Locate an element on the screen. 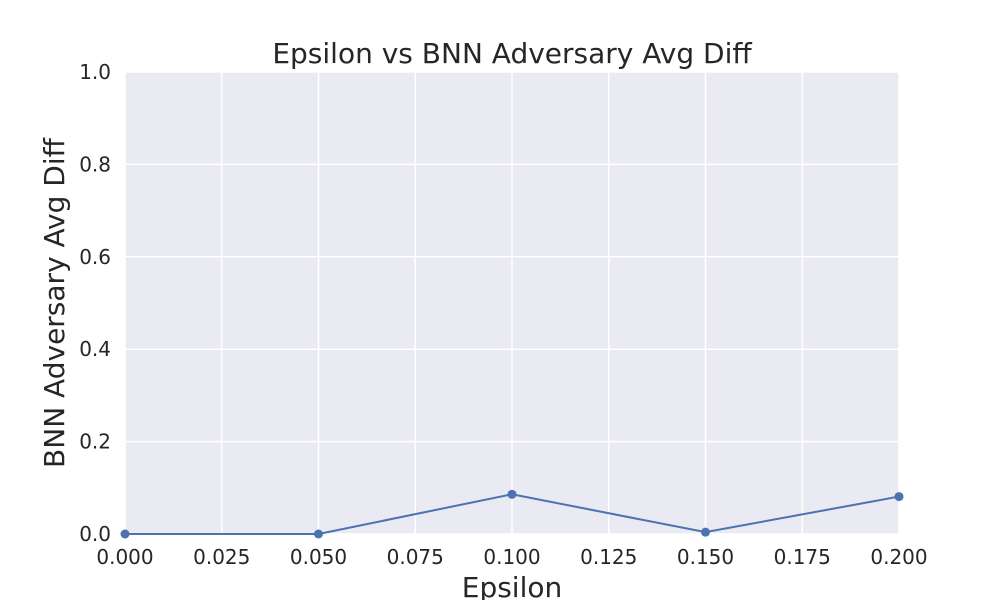 Image resolution: width=1000 pixels, height=600 pixels. y-tick-label: 1.0 is located at coordinates (95, 72).